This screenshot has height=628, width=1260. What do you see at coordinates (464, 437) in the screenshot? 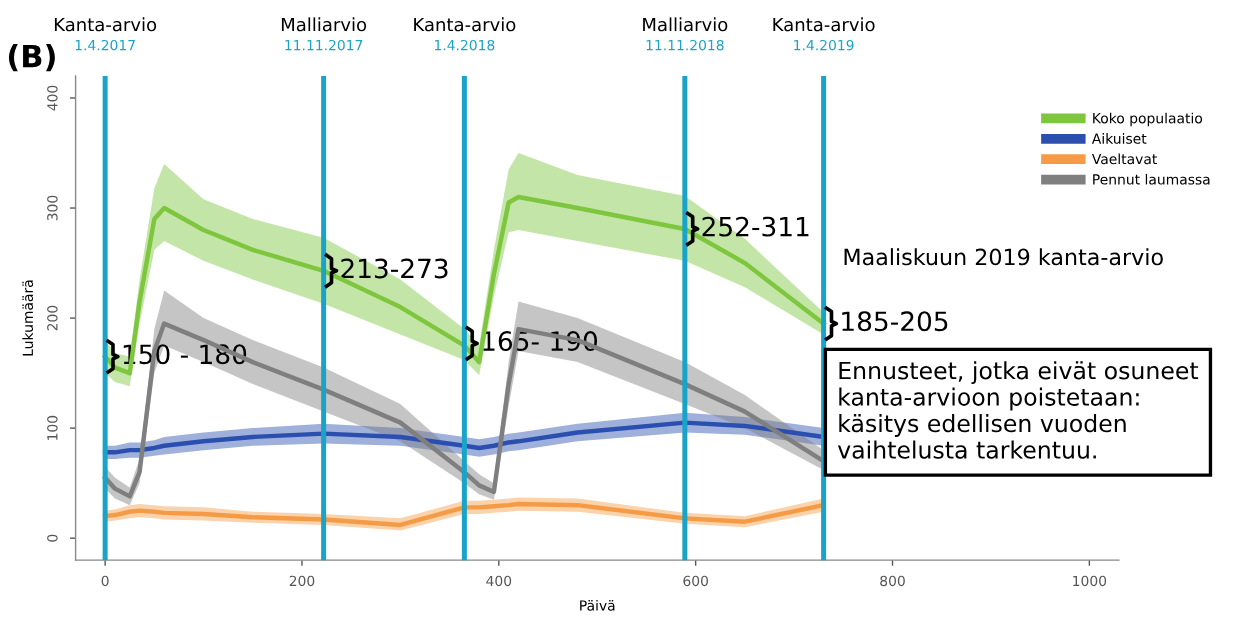
I see `line-series` at bounding box center [464, 437].